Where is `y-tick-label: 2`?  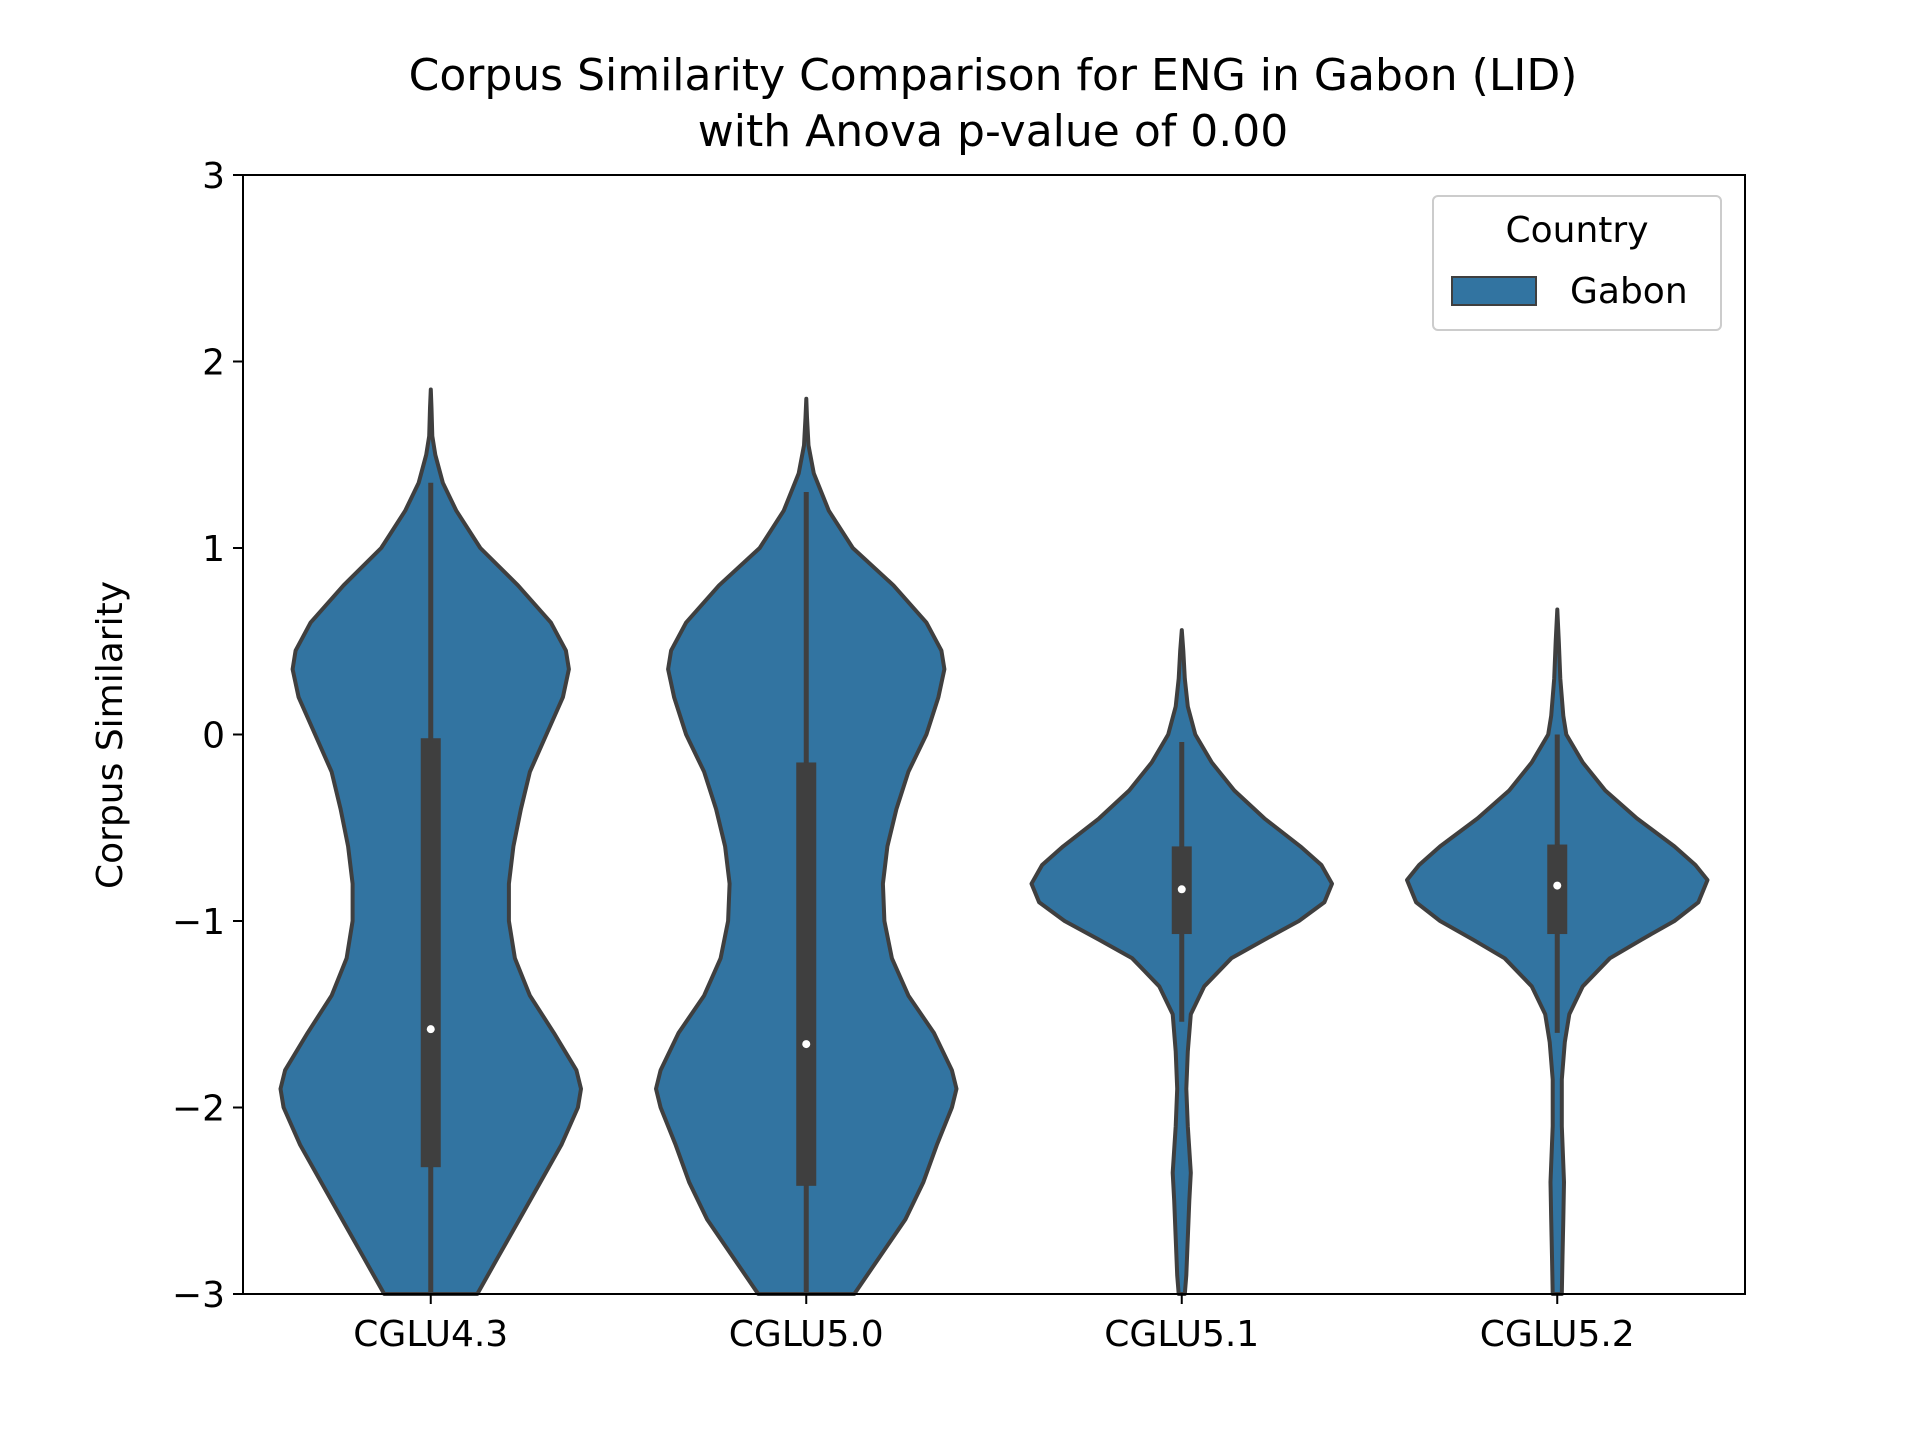
y-tick-label: 2 is located at coordinates (213, 363).